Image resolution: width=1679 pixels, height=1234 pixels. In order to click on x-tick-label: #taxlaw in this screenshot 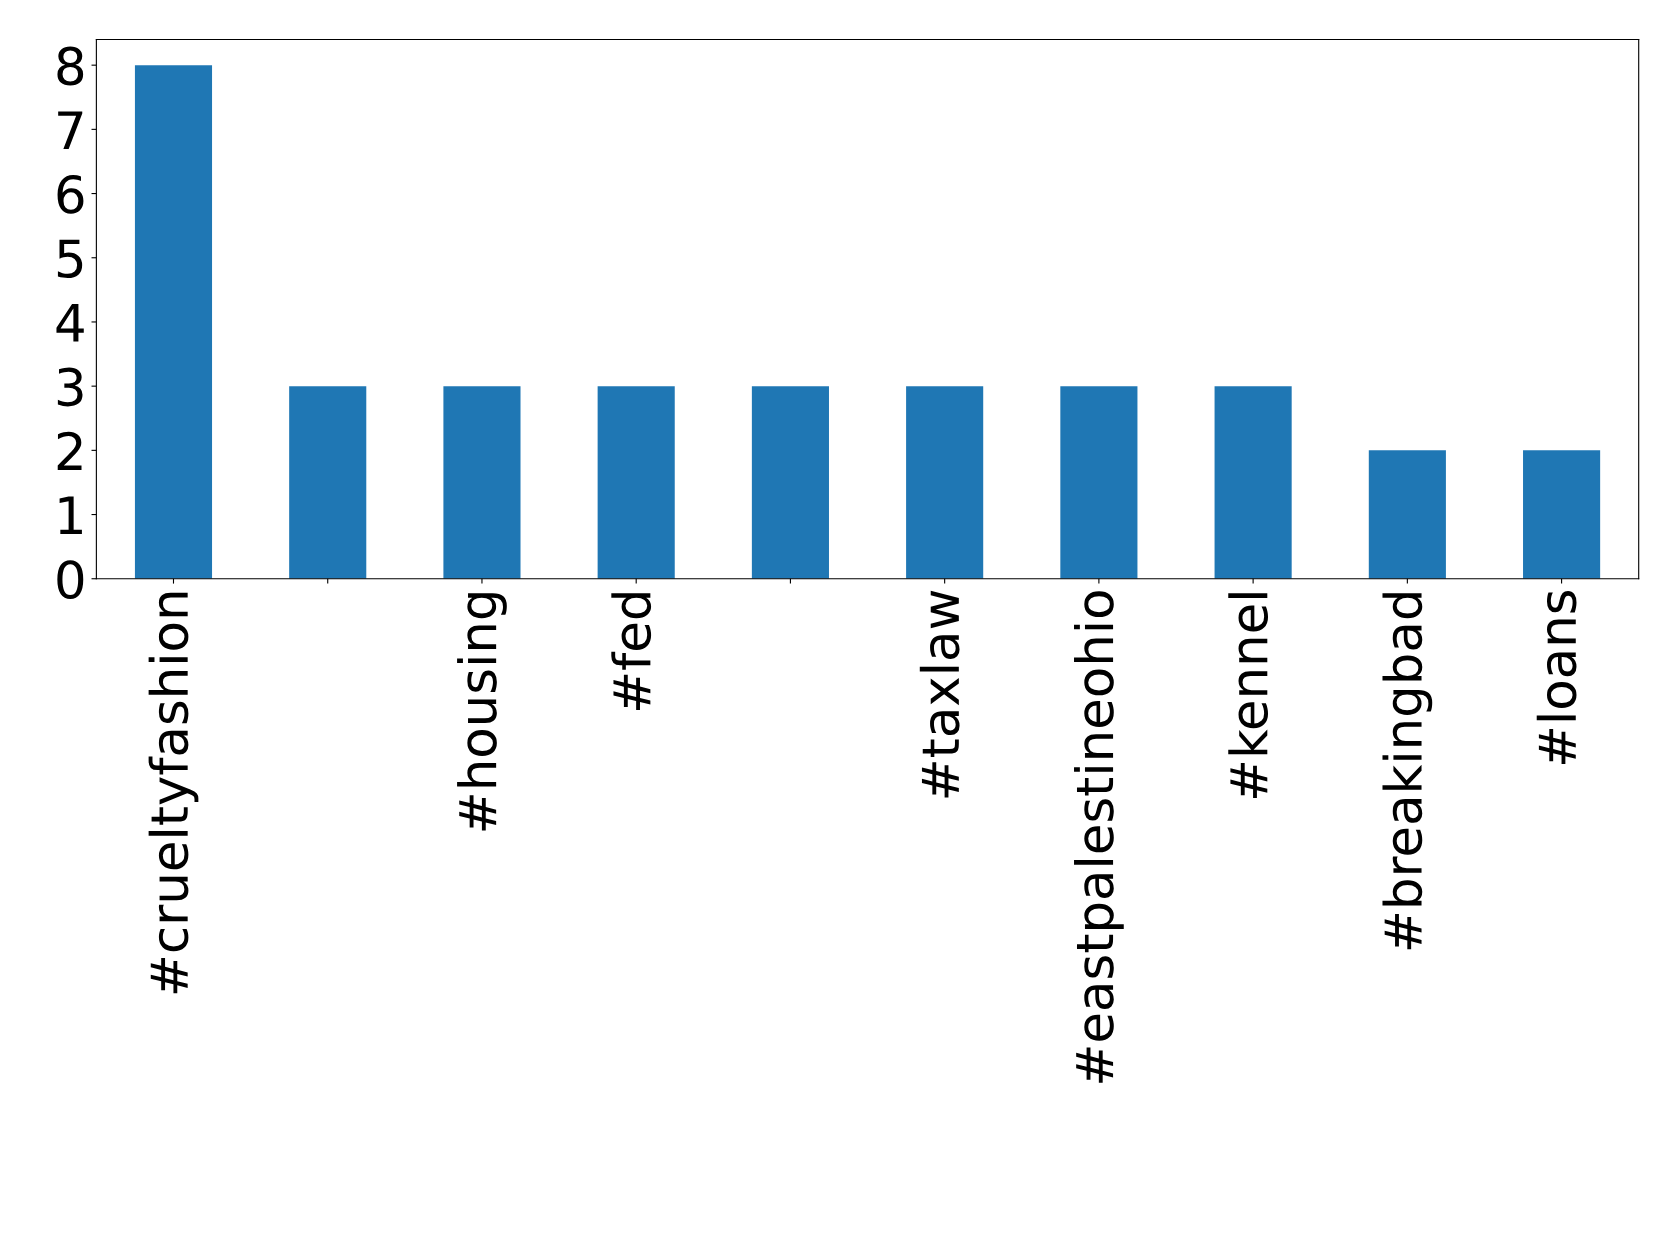, I will do `click(939, 694)`.